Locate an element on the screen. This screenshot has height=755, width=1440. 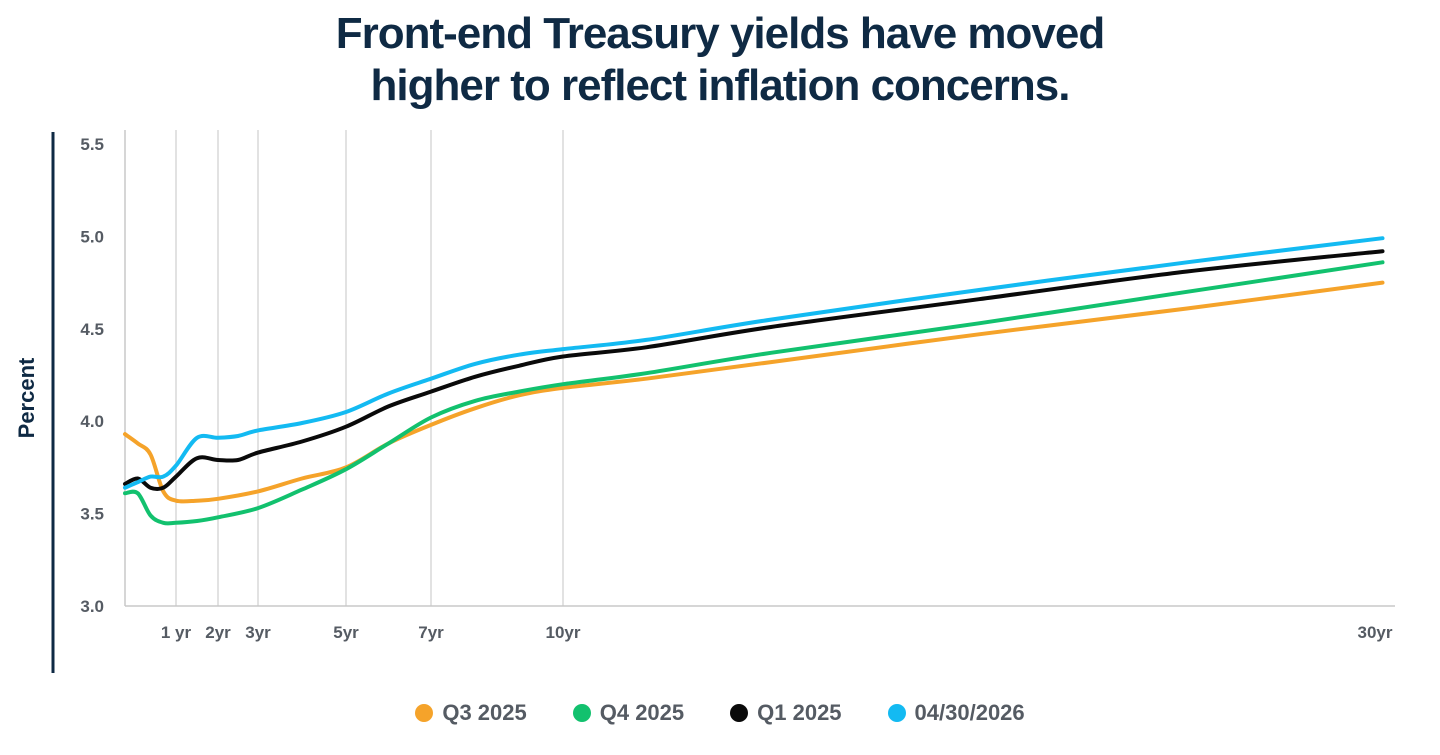
y-tick-label: 5.5 is located at coordinates (92, 144).